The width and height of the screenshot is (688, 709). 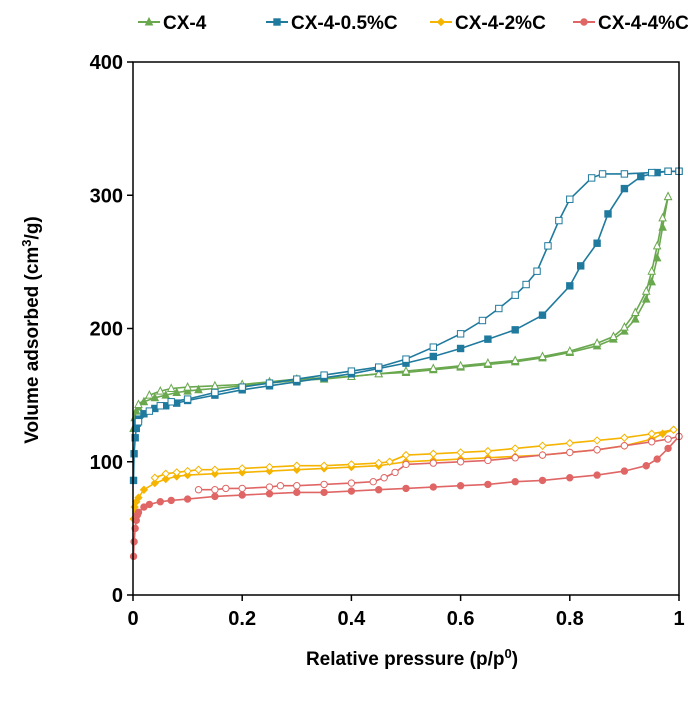 I want to click on legend-entry-1: CX-4-0.5%C, so click(x=332, y=23).